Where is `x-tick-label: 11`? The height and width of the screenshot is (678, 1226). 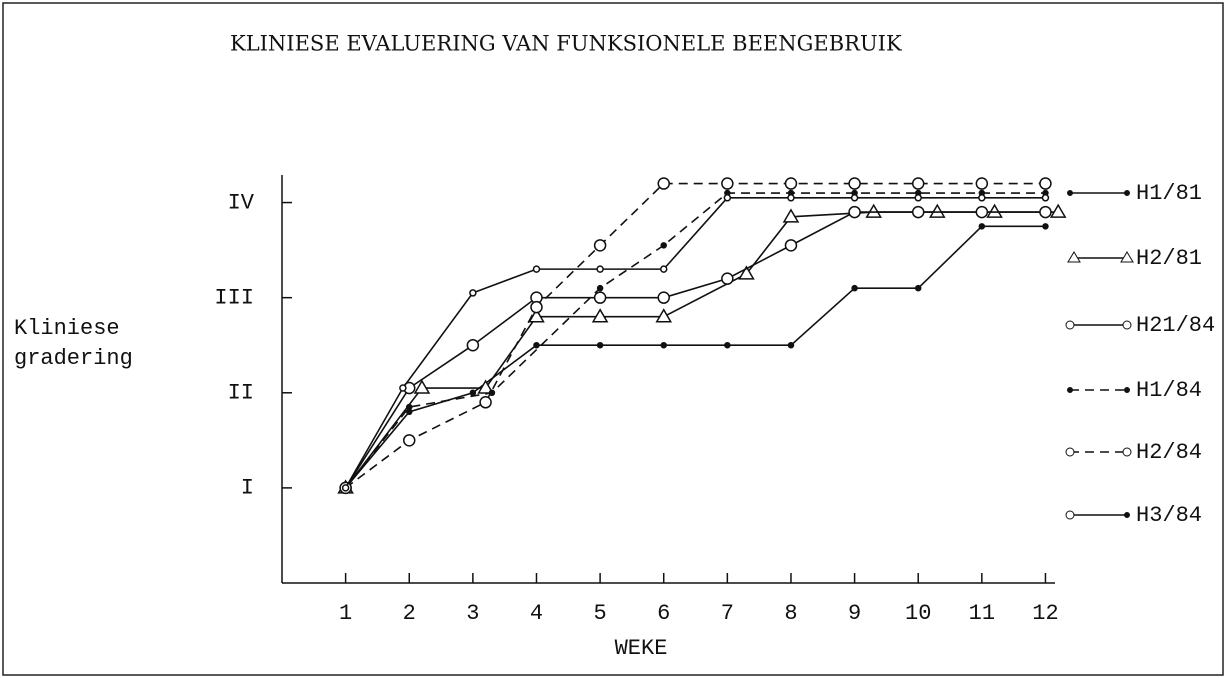
x-tick-label: 11 is located at coordinates (982, 613).